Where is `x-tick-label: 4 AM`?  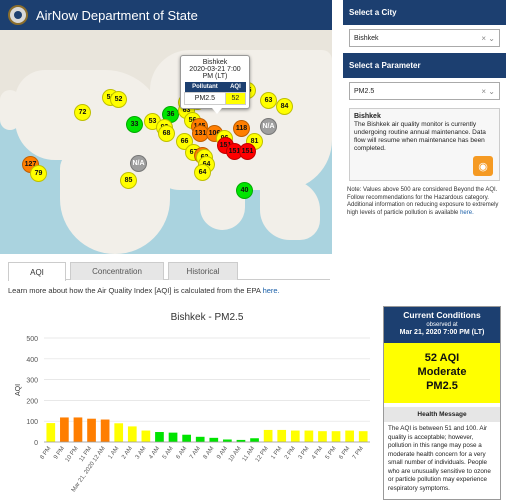 x-tick-label: 4 AM is located at coordinates (154, 453).